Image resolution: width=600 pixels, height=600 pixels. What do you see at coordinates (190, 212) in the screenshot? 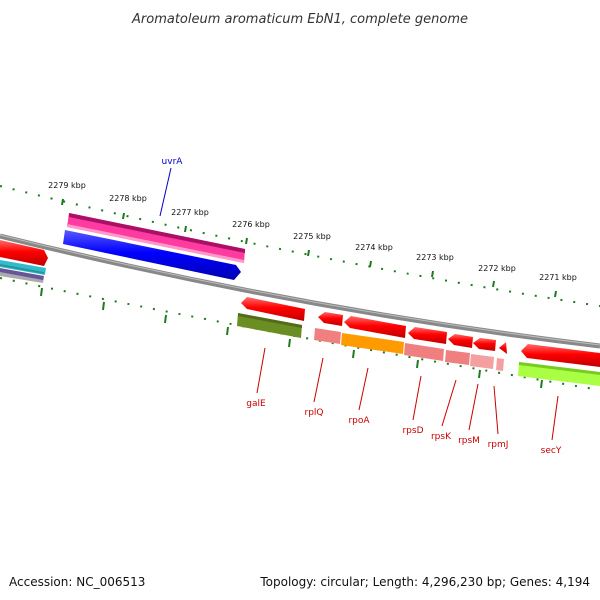
I see `tick-label-2277: 2277 kbp` at bounding box center [190, 212].